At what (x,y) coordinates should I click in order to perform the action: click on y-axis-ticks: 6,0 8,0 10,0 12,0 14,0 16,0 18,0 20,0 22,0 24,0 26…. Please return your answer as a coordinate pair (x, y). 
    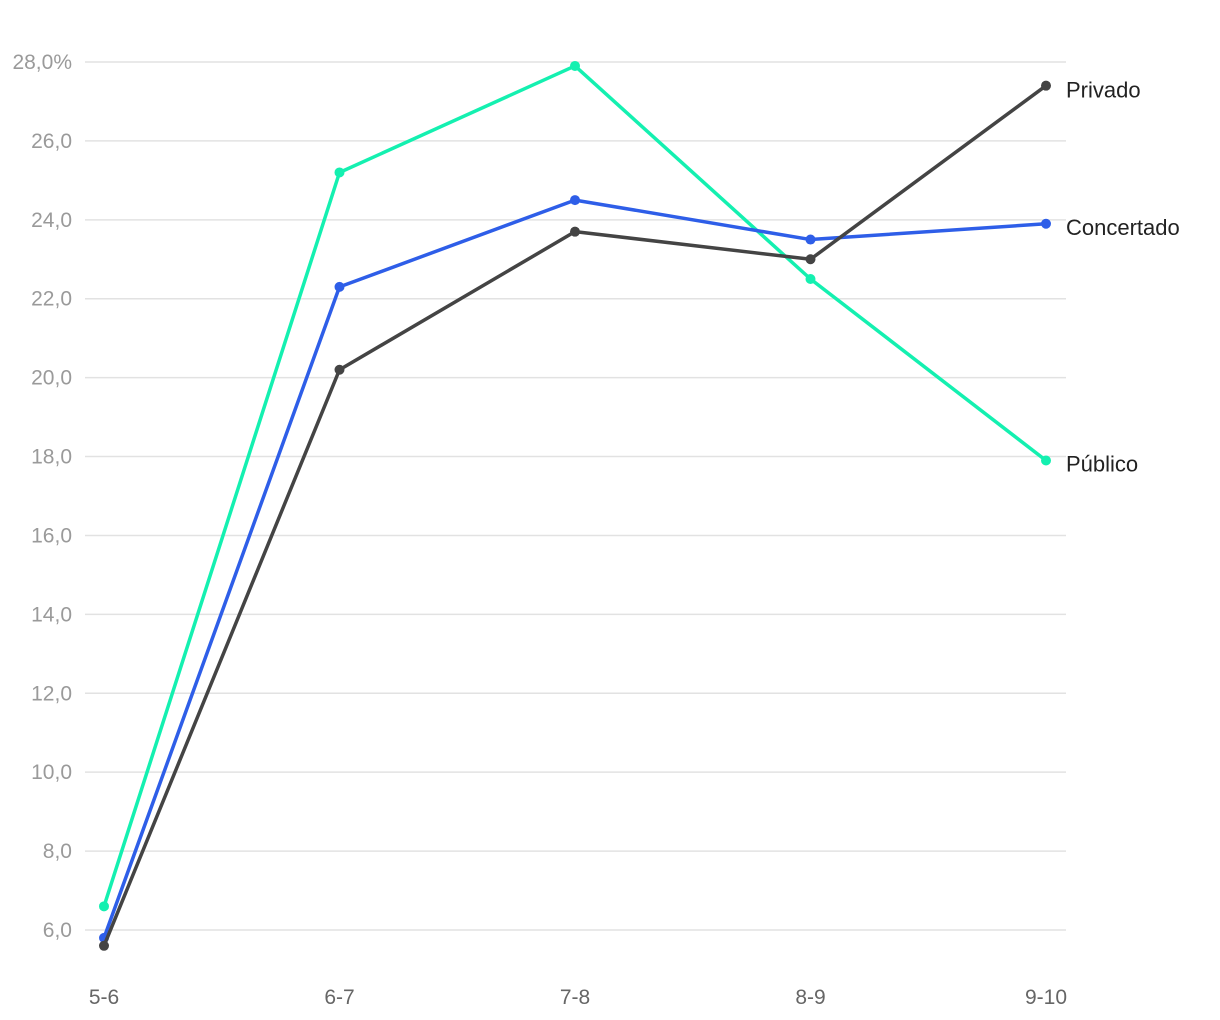
    Looking at the image, I should click on (42, 496).